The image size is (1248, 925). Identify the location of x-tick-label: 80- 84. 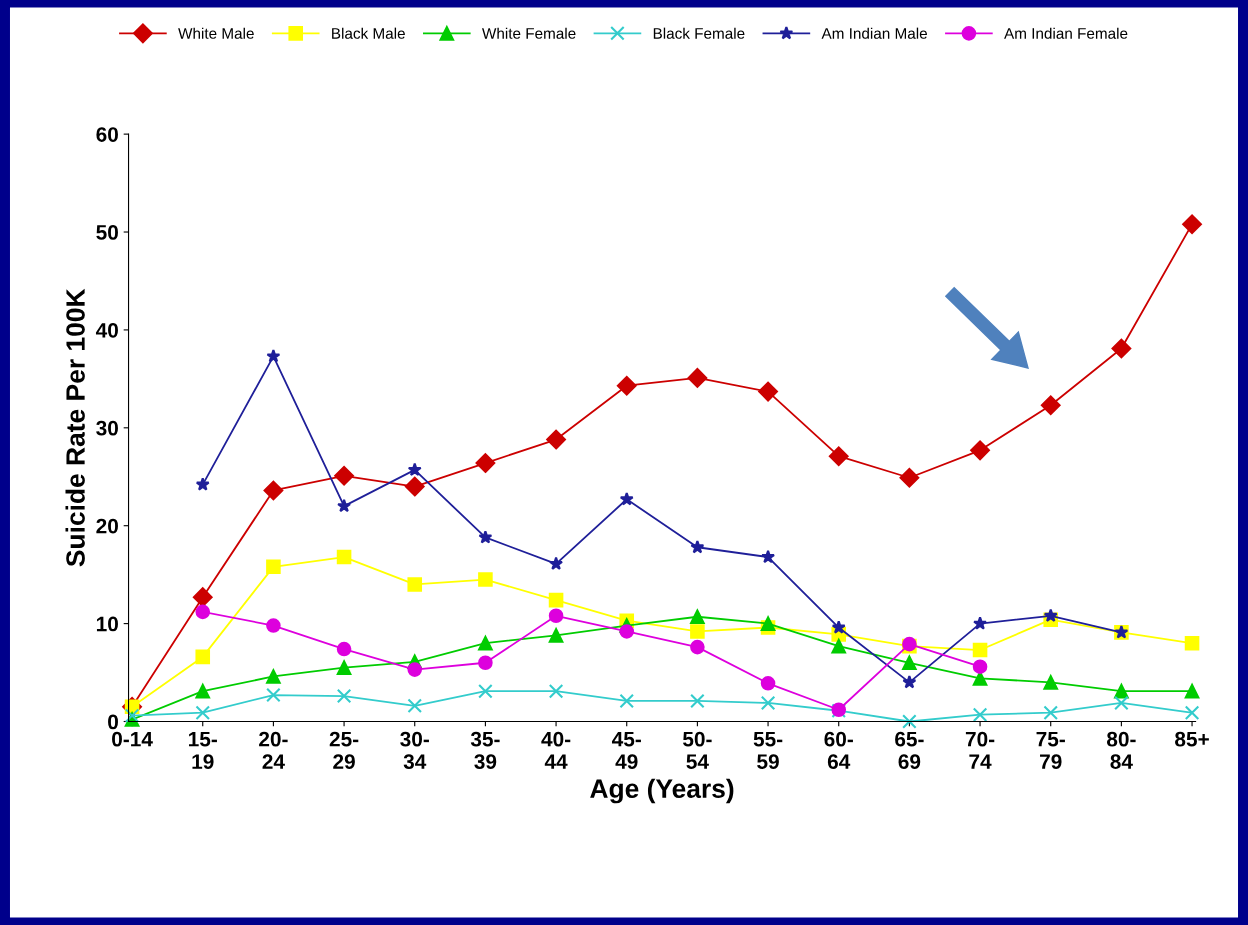
(1121, 750).